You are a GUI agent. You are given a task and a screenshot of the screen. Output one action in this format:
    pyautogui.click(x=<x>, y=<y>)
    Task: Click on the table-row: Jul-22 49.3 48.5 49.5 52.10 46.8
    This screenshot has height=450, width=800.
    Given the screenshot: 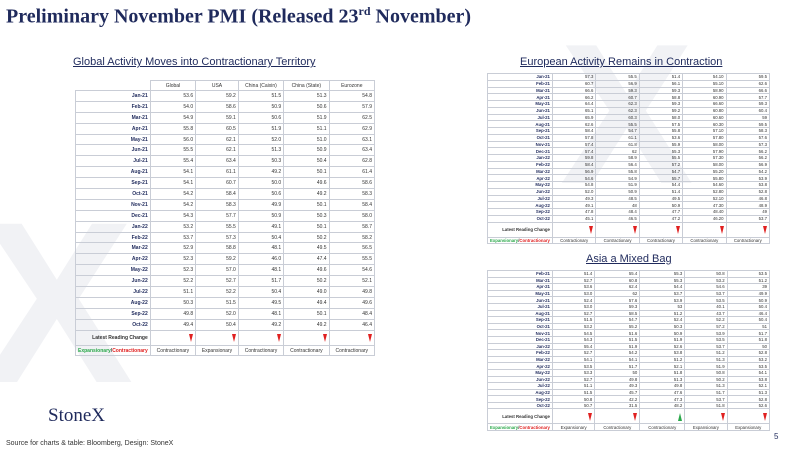 What is the action you would take?
    pyautogui.click(x=629, y=198)
    